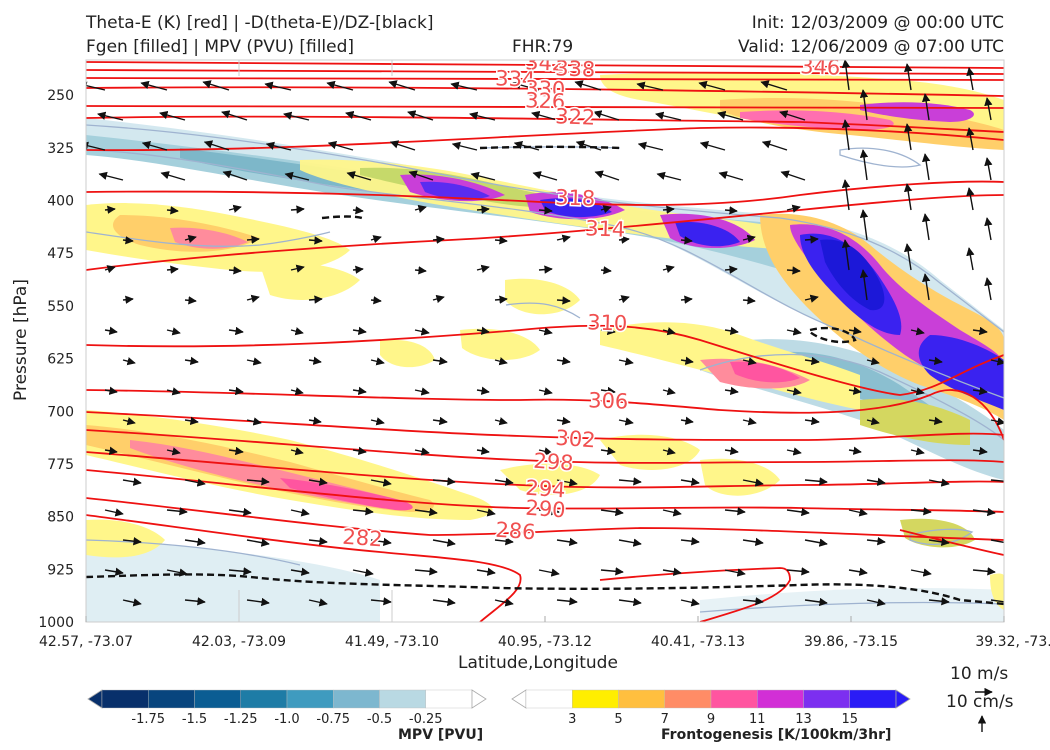 This screenshot has width=1050, height=750. What do you see at coordinates (60, 412) in the screenshot?
I see `y-tick-label: 700` at bounding box center [60, 412].